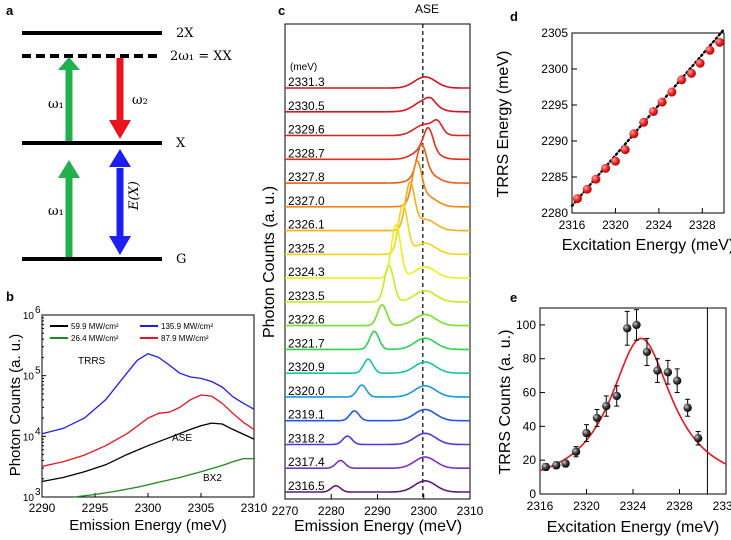  I want to click on excitation-energy-label: 2322.6, so click(306, 320).